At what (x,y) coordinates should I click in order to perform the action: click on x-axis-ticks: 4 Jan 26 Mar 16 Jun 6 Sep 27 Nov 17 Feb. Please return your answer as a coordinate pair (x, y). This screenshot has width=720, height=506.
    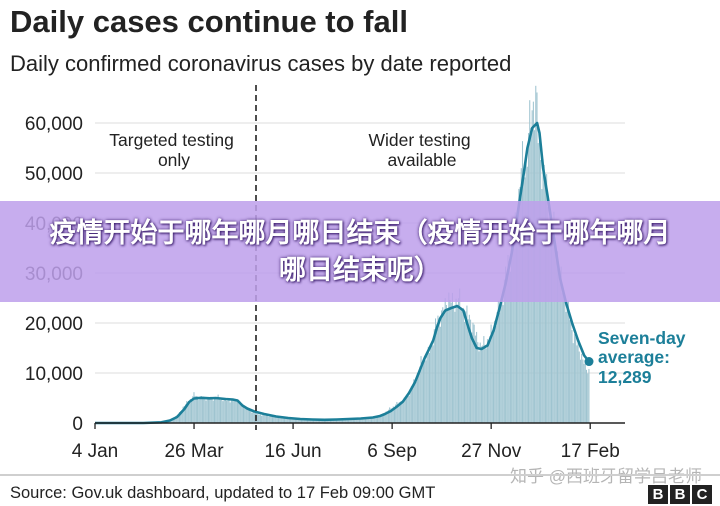
    Looking at the image, I should click on (346, 442).